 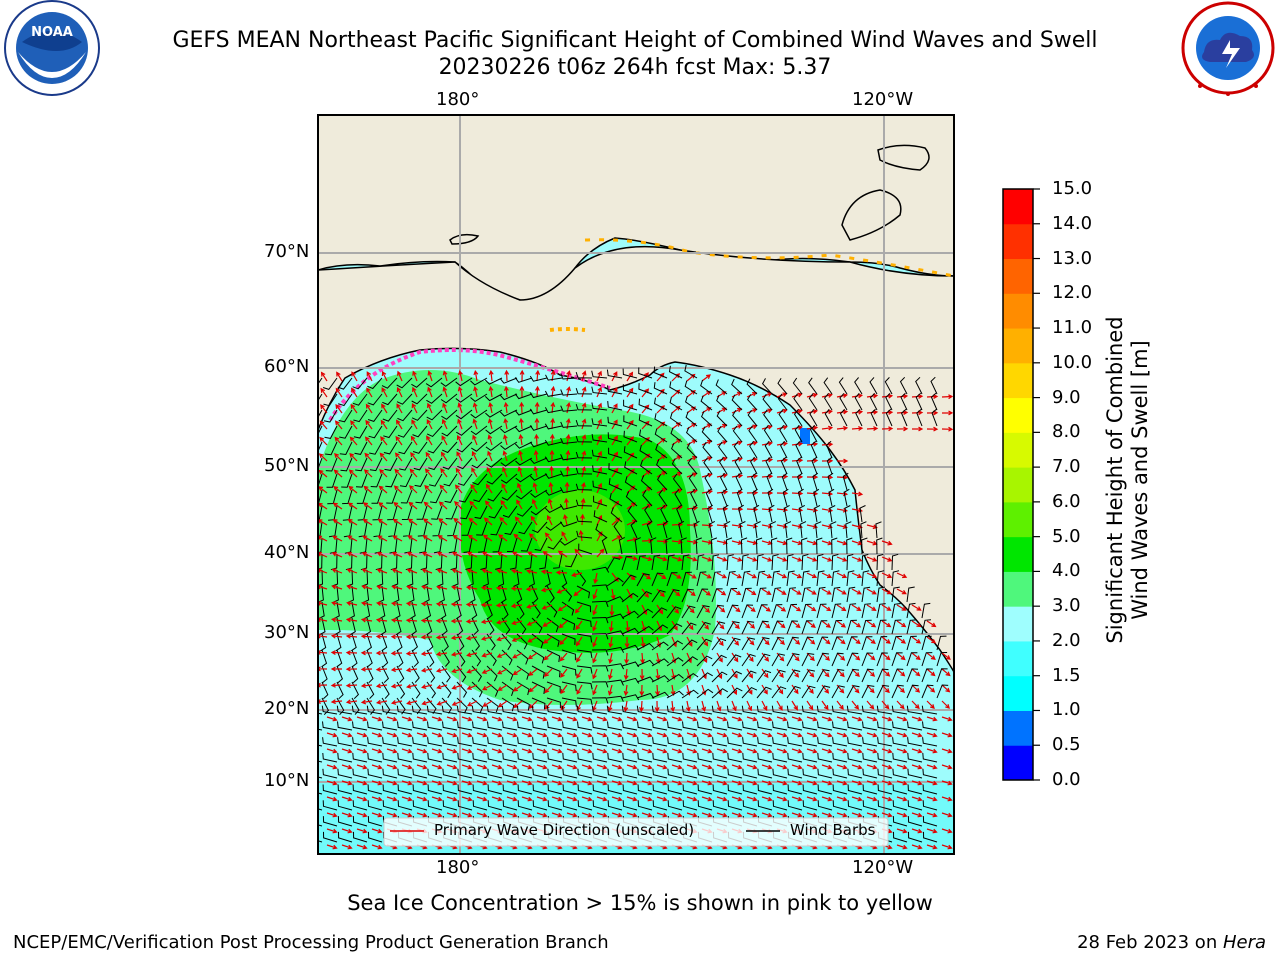 What do you see at coordinates (1018, 693) in the screenshot?
I see `colorbar-segment` at bounding box center [1018, 693].